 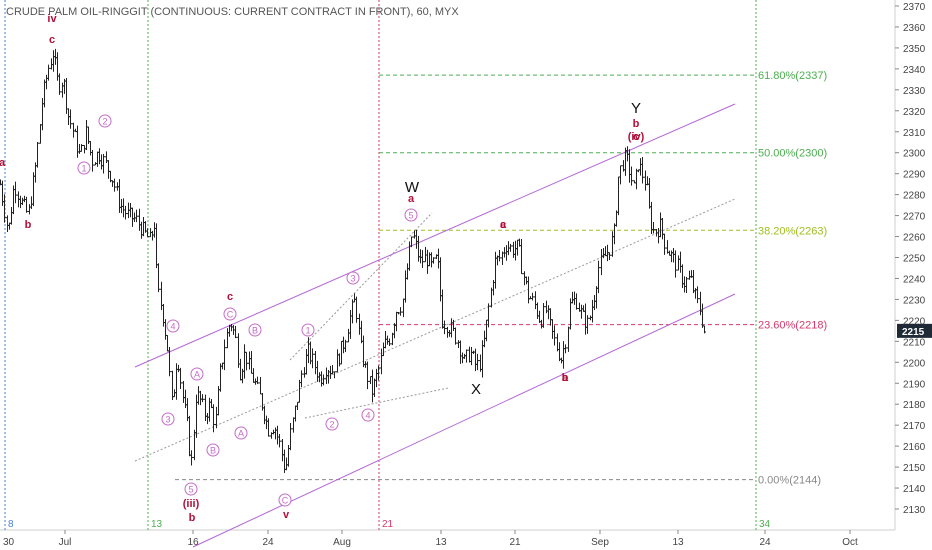 I want to click on price-tick-label: 2280, so click(x=914, y=196).